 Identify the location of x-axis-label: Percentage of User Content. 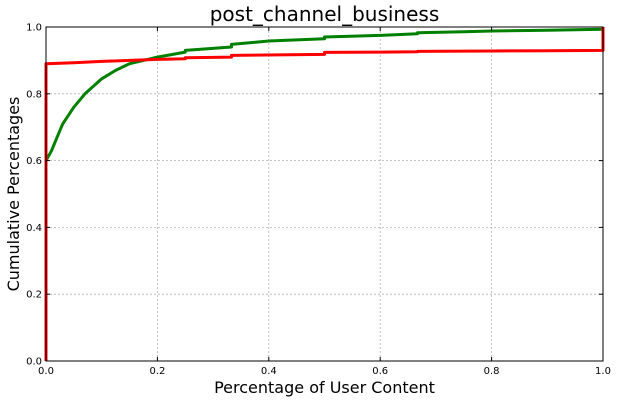
(324, 387).